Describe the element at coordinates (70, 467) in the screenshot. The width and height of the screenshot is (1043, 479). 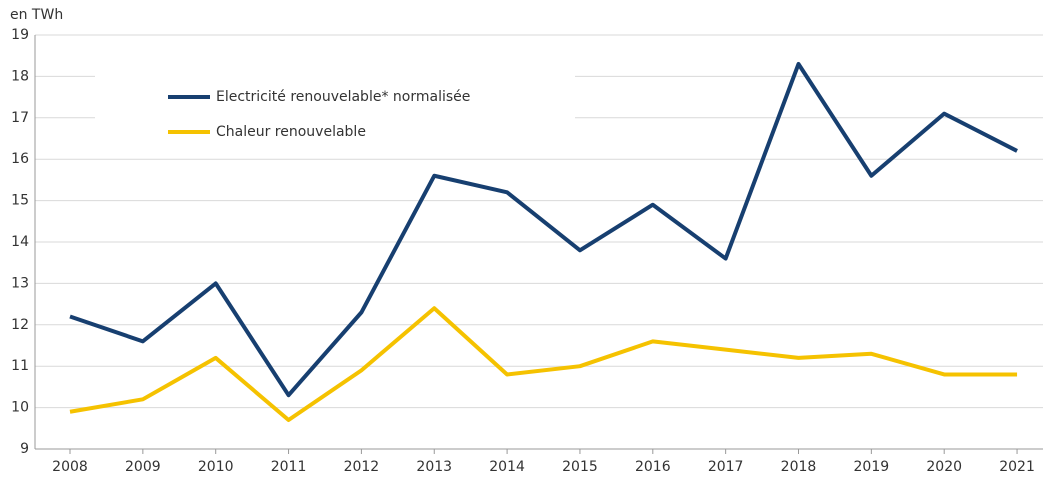
I see `x-tick-label: 2008` at that location.